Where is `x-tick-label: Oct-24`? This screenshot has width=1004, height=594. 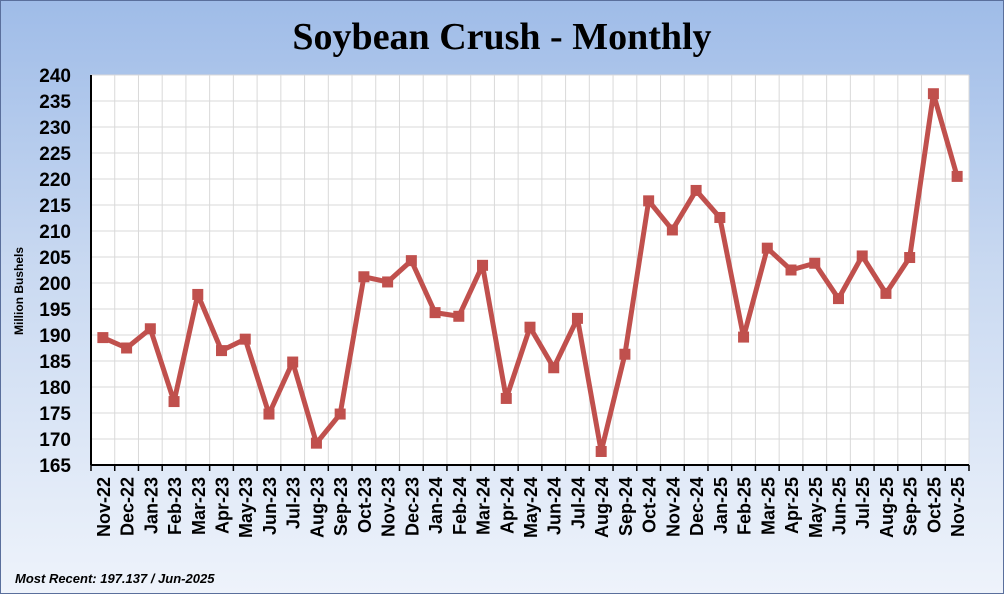
x-tick-label: Oct-24 is located at coordinates (650, 505).